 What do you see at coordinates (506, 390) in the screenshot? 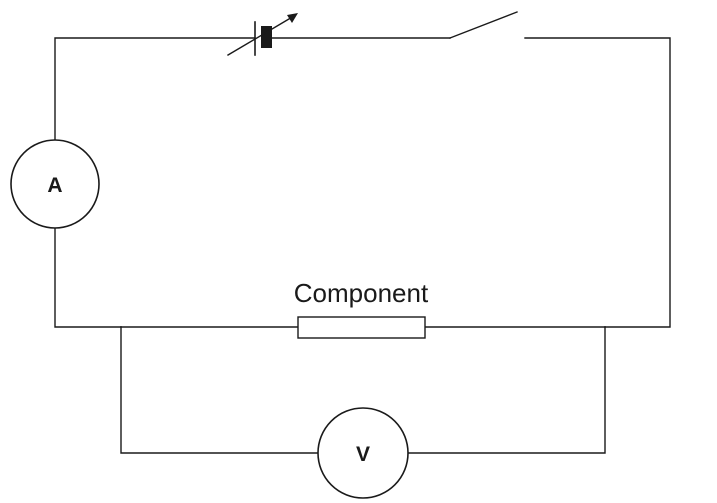
I see `wire-voltmeter-right` at bounding box center [506, 390].